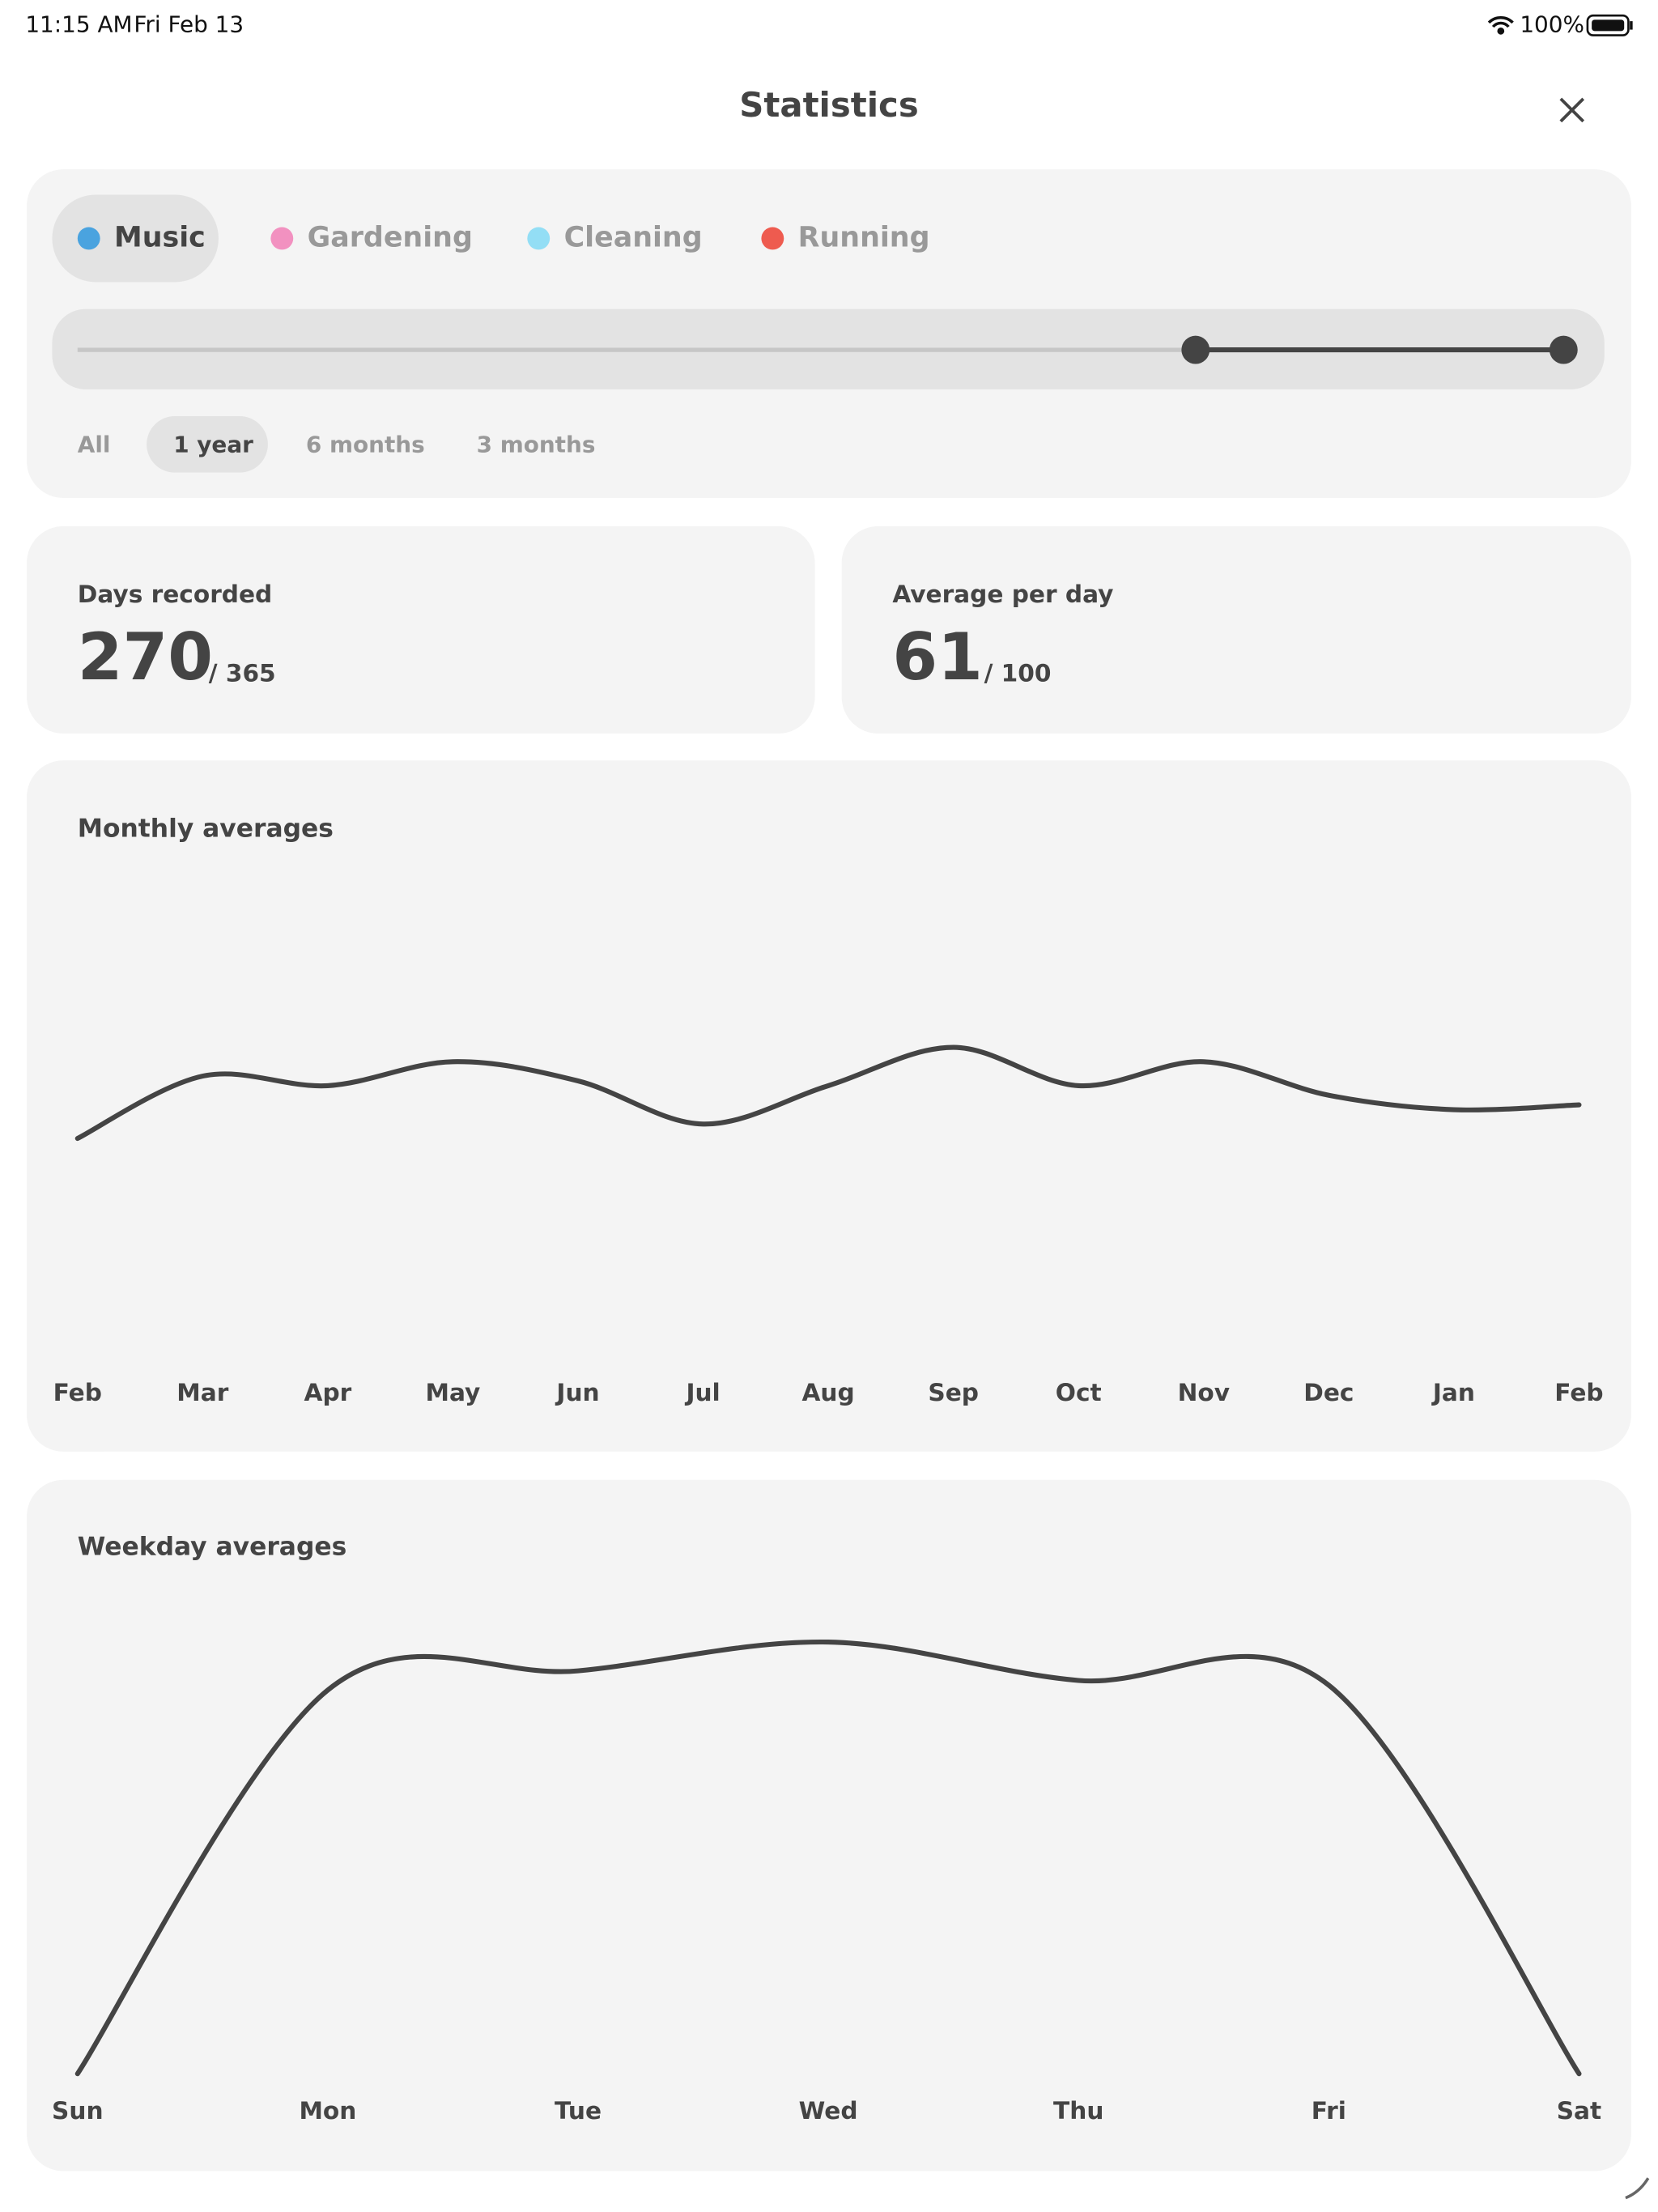 The height and width of the screenshot is (2212, 1658). What do you see at coordinates (578, 2111) in the screenshot?
I see `x-tick-label: Tue` at bounding box center [578, 2111].